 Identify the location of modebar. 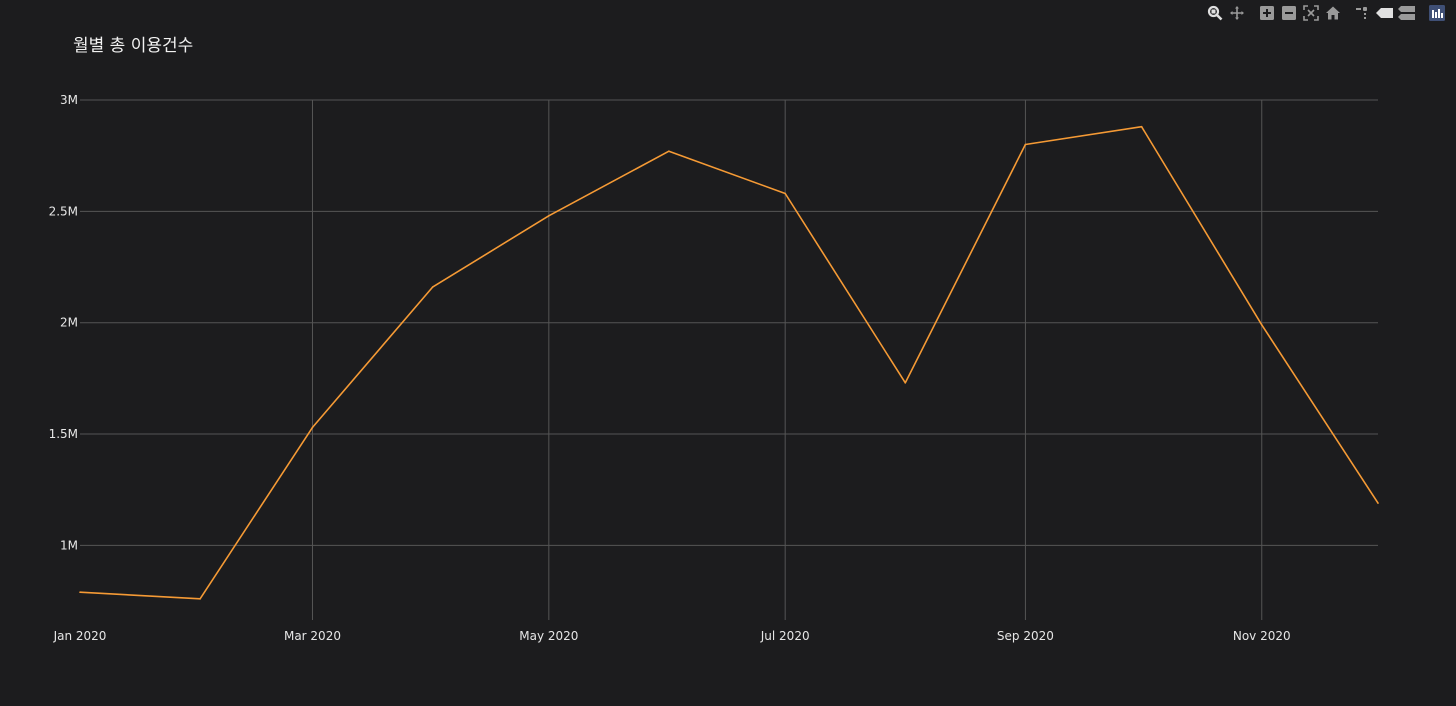
(1326, 13).